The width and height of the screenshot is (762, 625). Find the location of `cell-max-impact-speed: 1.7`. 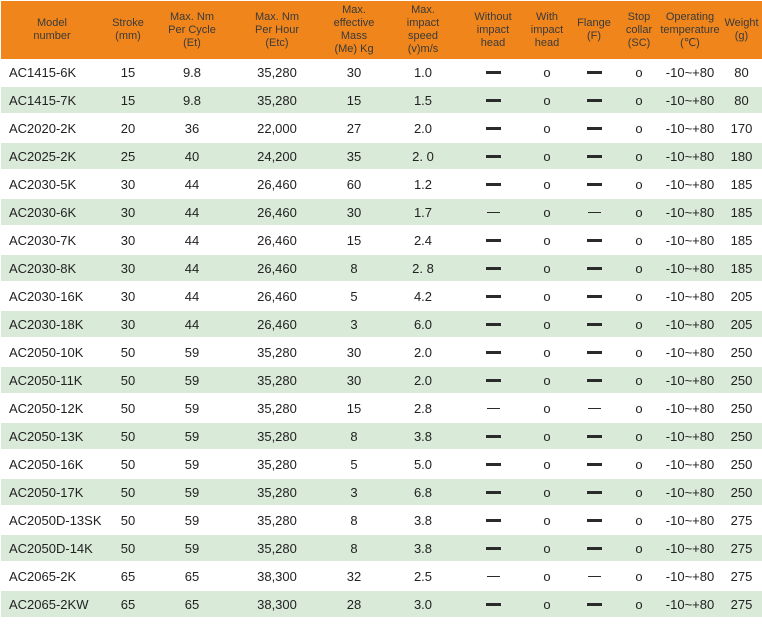

cell-max-impact-speed: 1.7 is located at coordinates (423, 212).